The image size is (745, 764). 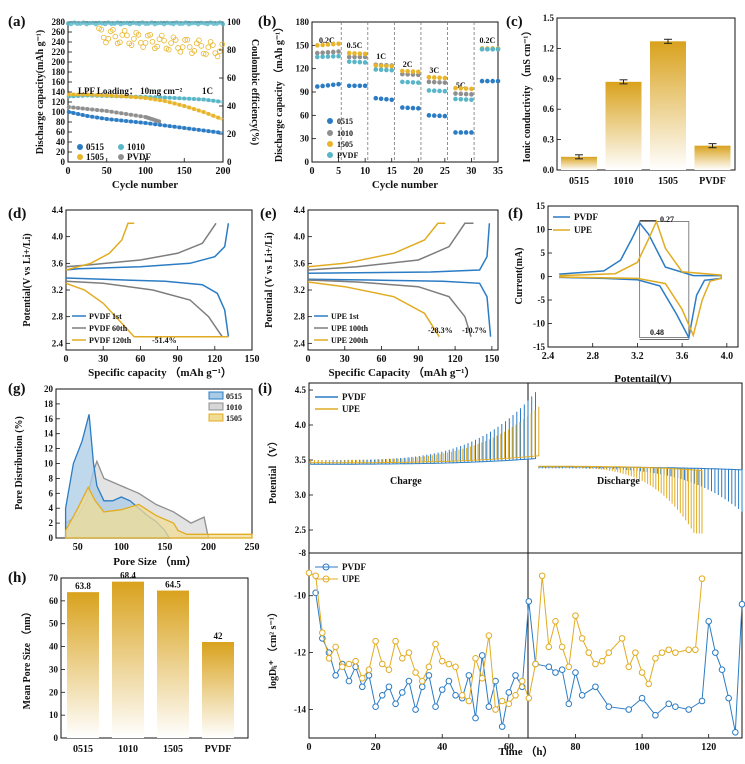 I want to click on g-x-ticklabel: 250, so click(x=252, y=547).